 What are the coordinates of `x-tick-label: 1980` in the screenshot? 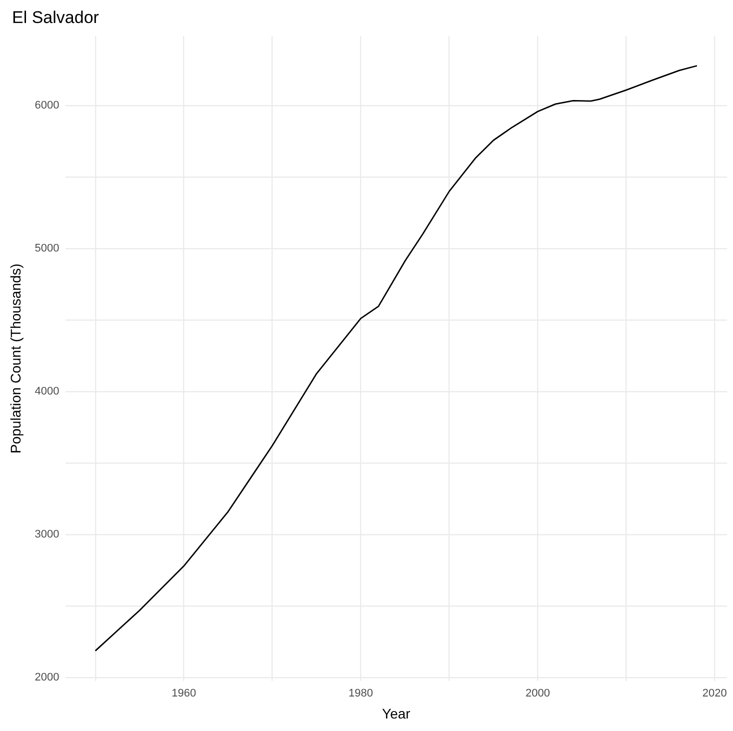 It's located at (361, 694).